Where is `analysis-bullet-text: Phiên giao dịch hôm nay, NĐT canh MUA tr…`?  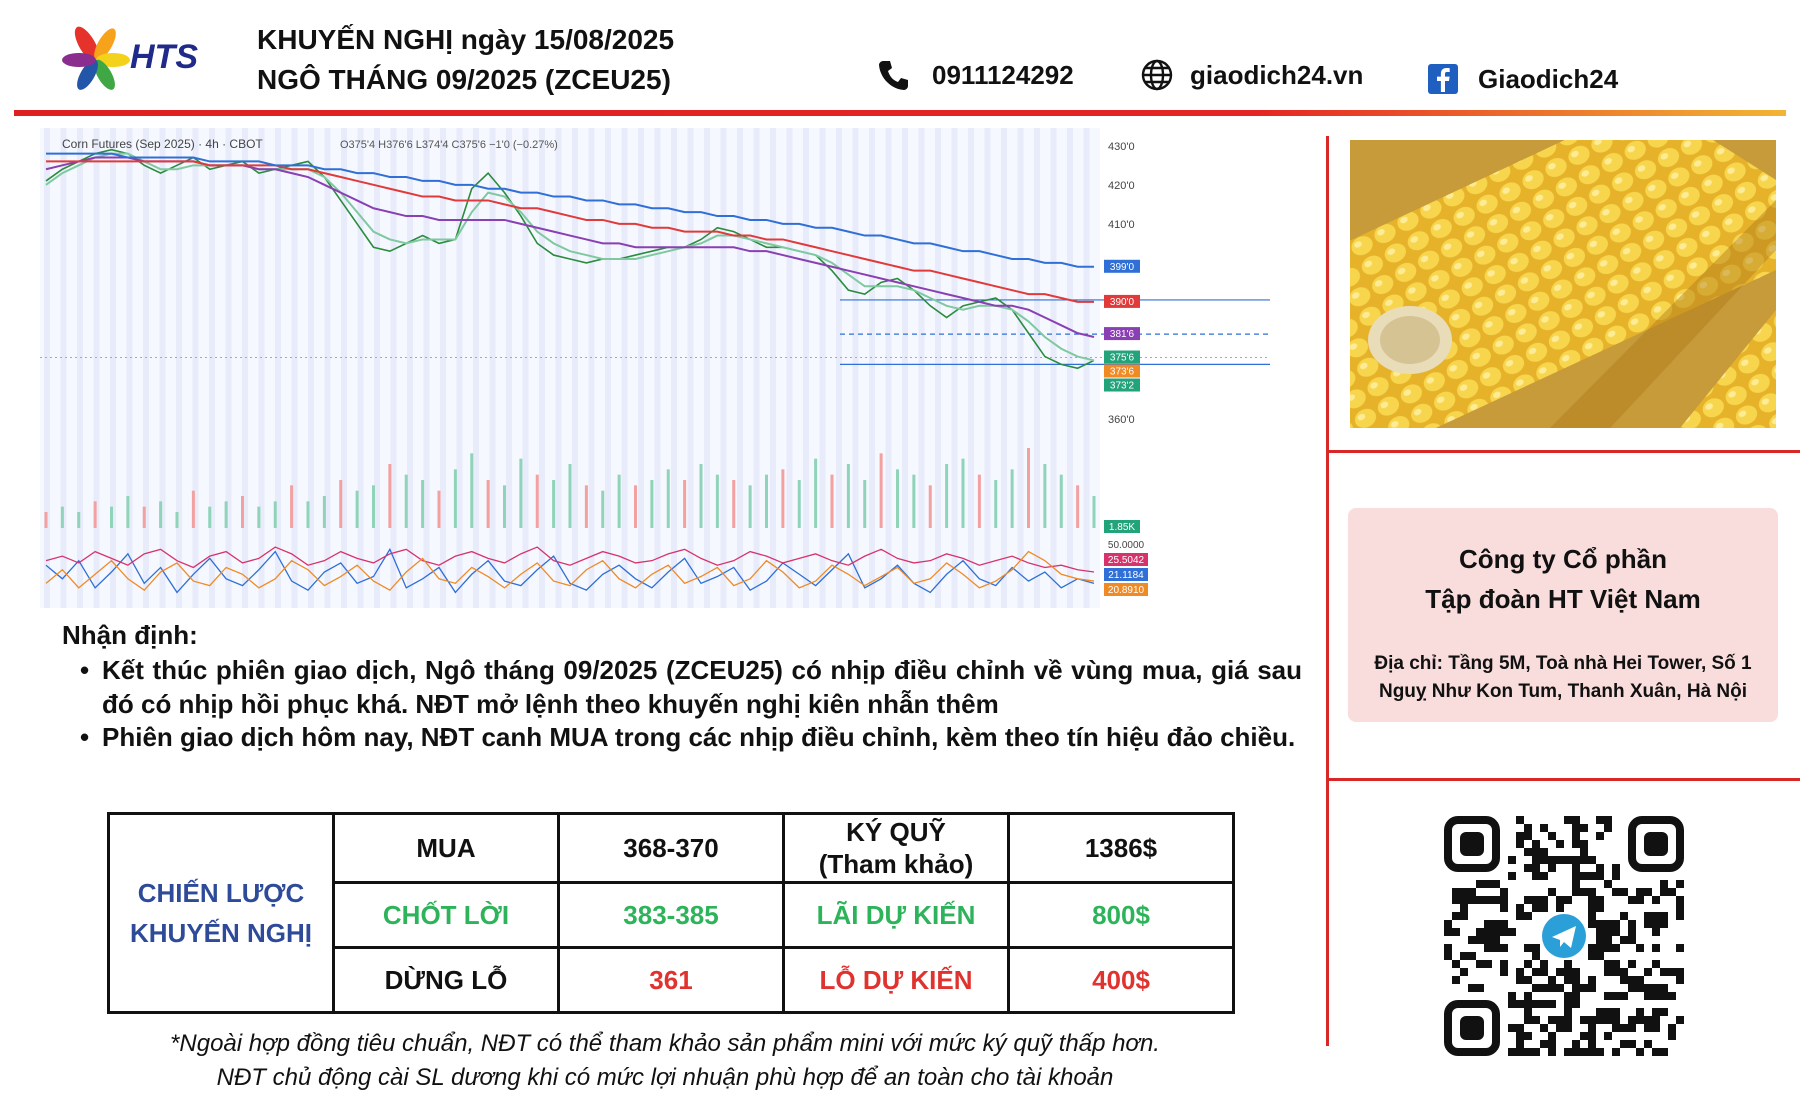
analysis-bullet-text: Phiên giao dịch hôm nay, NĐT canh MUA tr… is located at coordinates (699, 737).